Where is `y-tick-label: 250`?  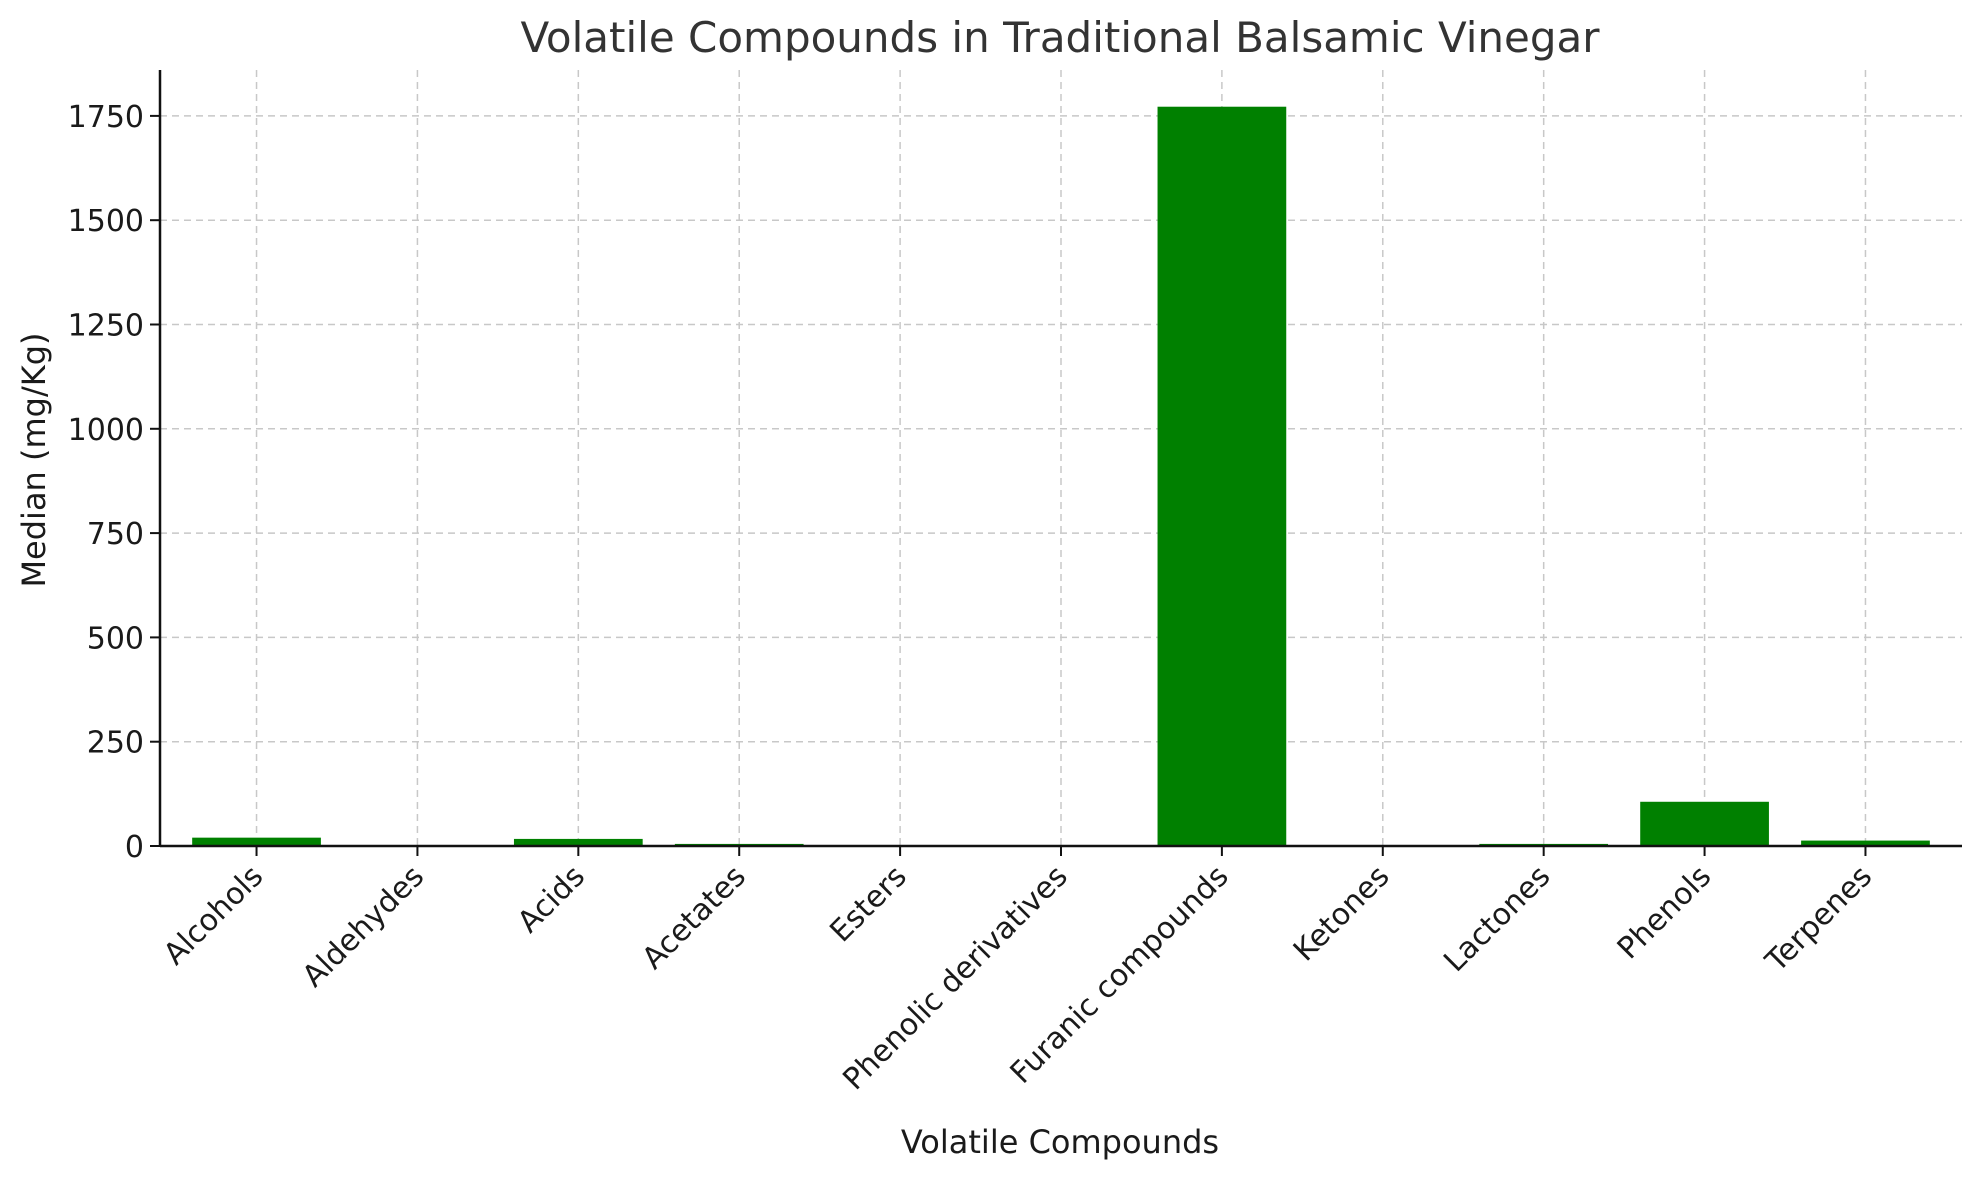
y-tick-label: 250 is located at coordinates (115, 743).